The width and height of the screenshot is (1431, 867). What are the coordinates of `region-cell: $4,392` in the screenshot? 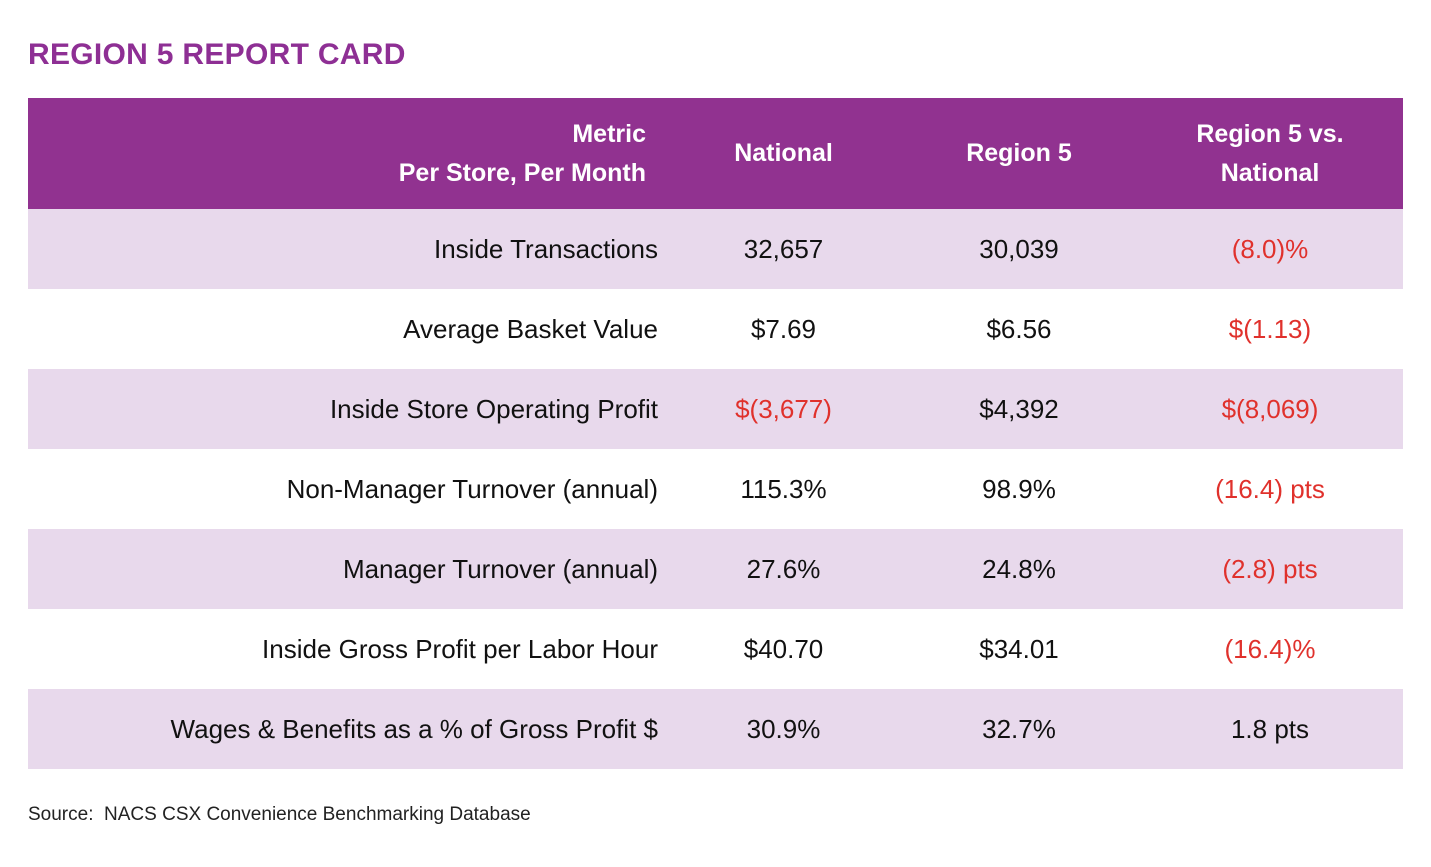 It's located at (1019, 408).